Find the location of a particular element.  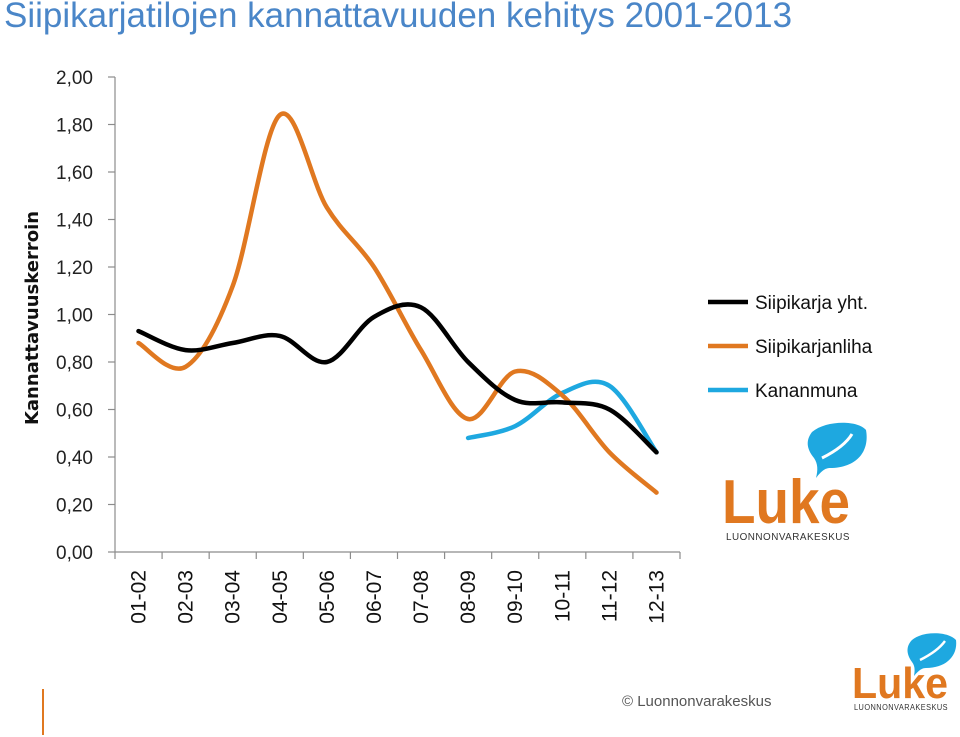

luke-logo-main: Luke LUONNONVARAKESKUS is located at coordinates (794, 482).